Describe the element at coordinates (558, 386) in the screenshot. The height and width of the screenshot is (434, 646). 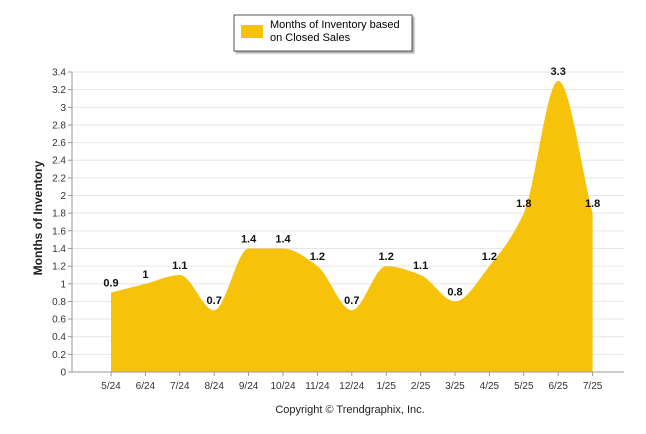
I see `x-tick-label: 6/25` at that location.